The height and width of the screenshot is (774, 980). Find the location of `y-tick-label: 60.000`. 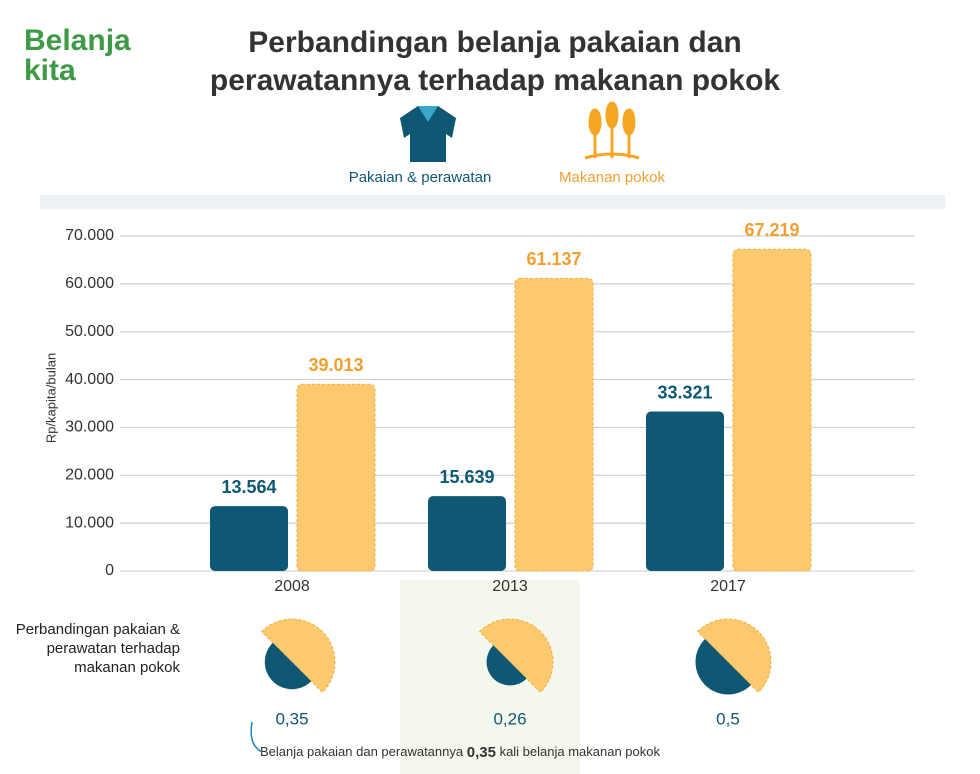

y-tick-label: 60.000 is located at coordinates (89, 283).